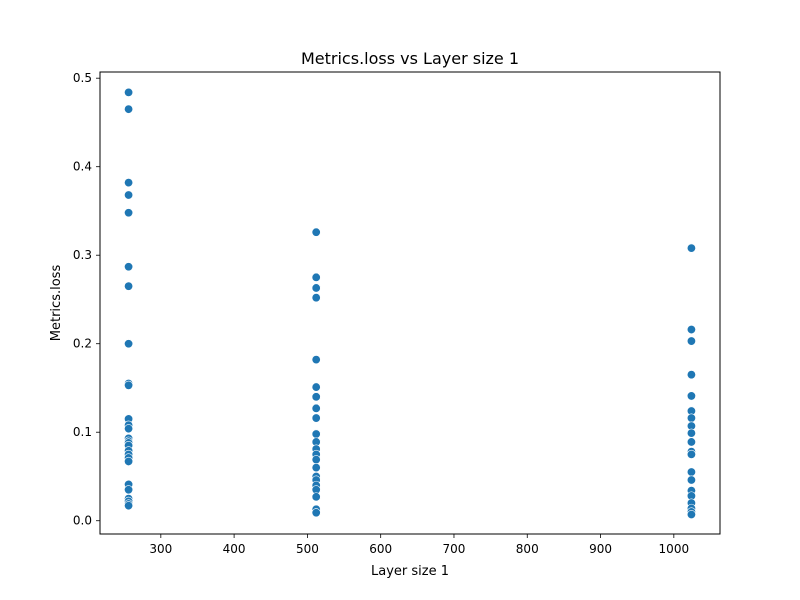 The width and height of the screenshot is (800, 600). I want to click on y-axis-ticks: 0.0 0.1 0.2 0.3 0.4 0.5, so click(86, 299).